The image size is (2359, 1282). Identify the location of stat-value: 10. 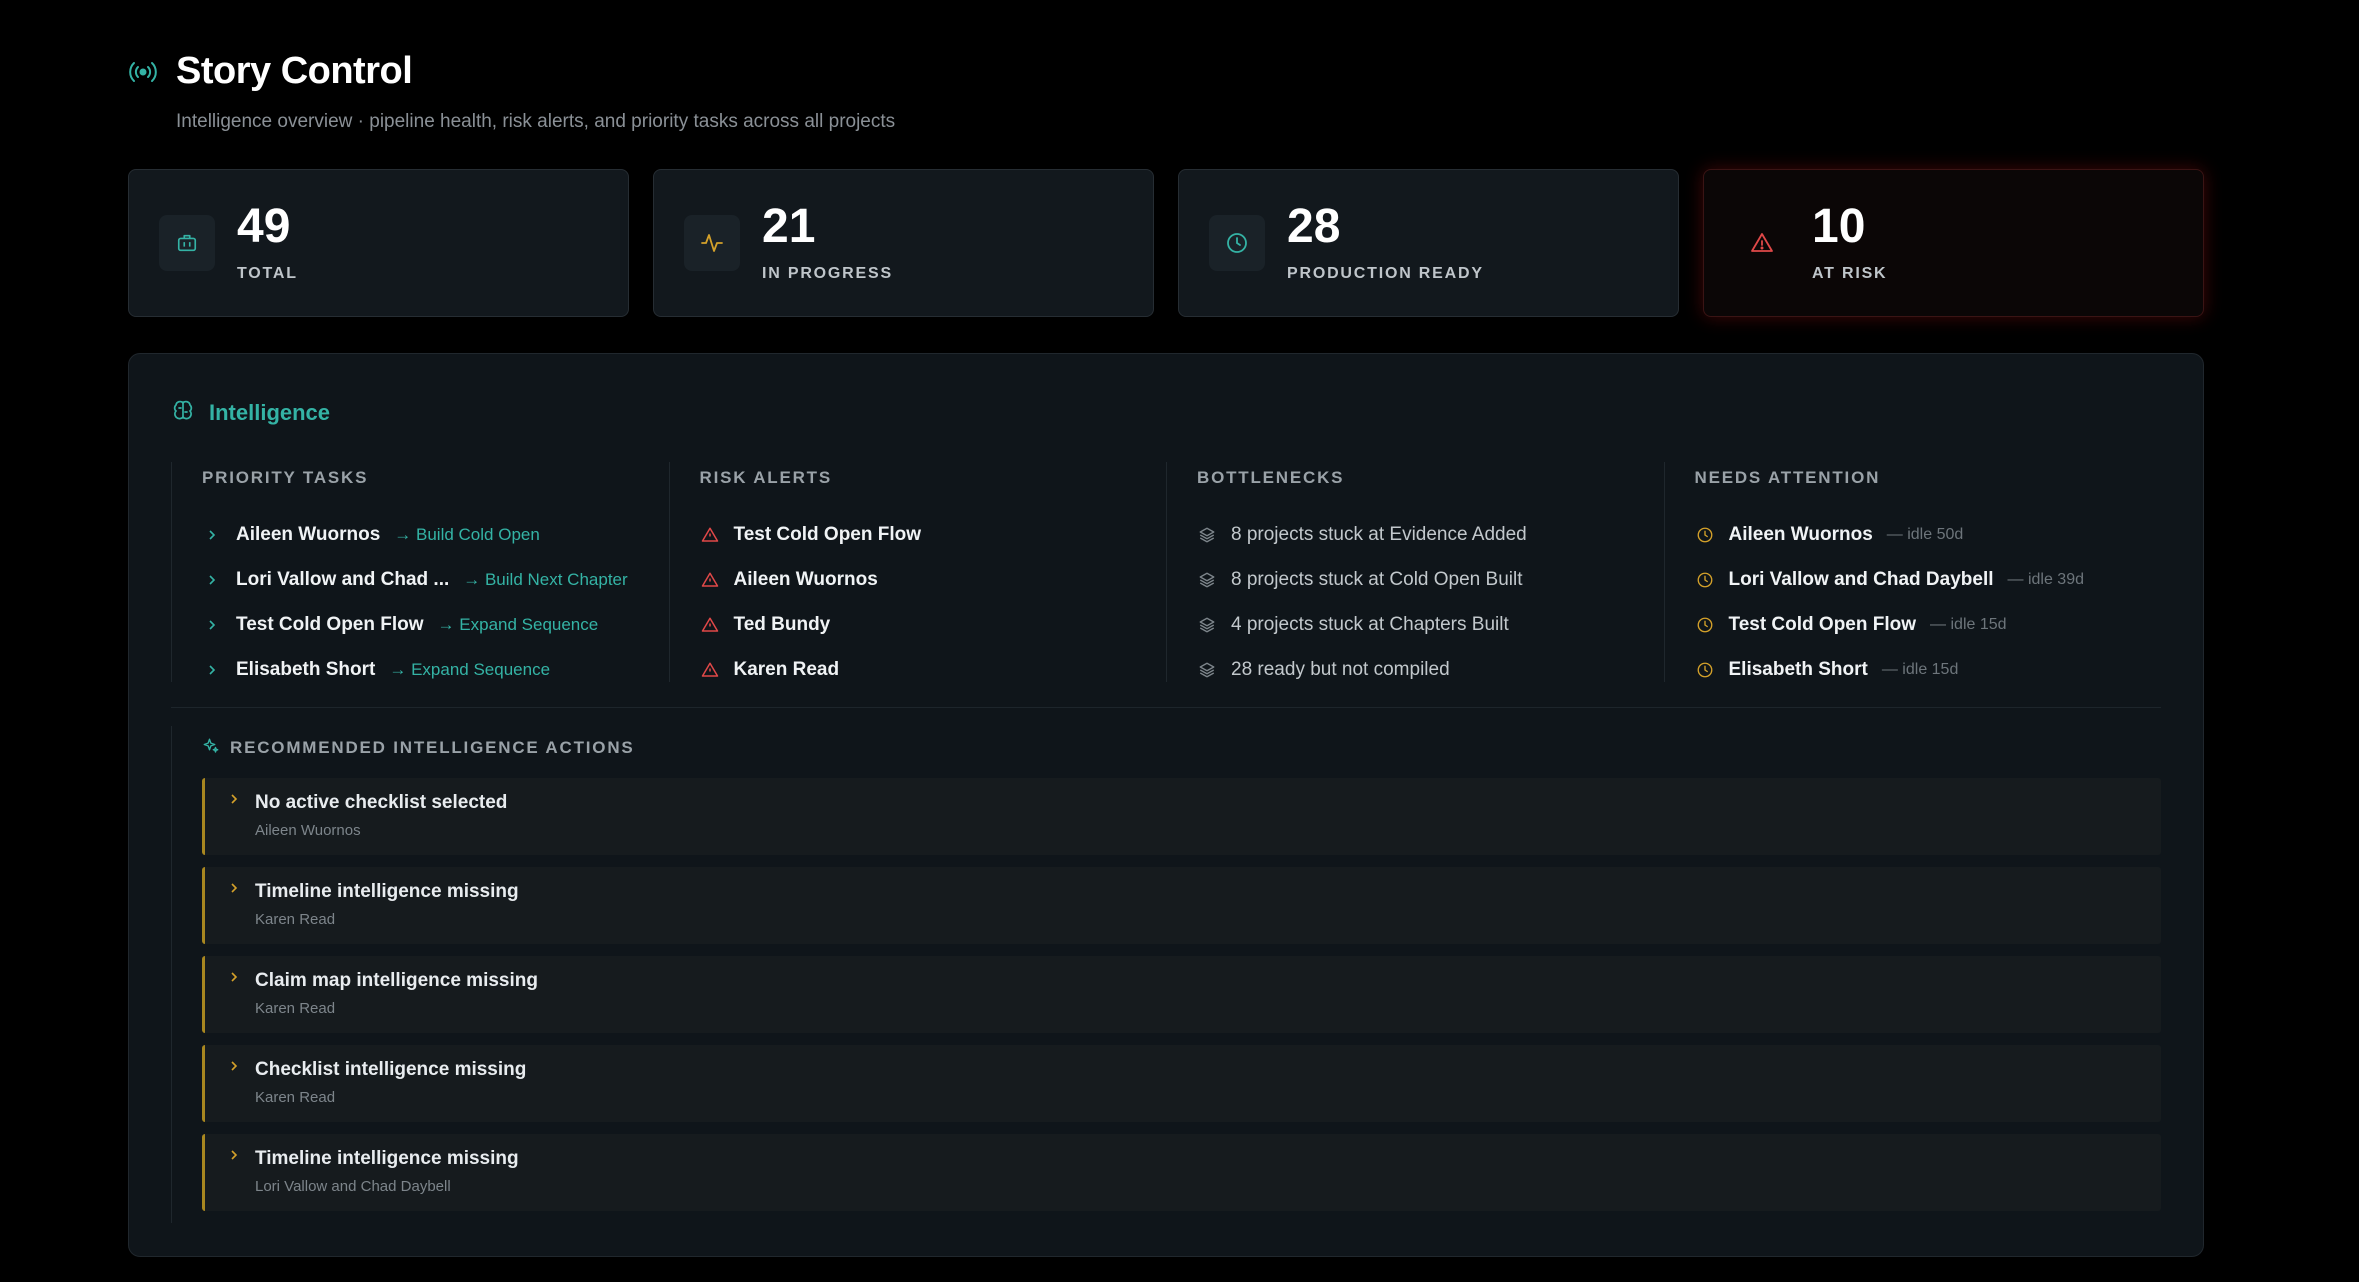
(1839, 226).